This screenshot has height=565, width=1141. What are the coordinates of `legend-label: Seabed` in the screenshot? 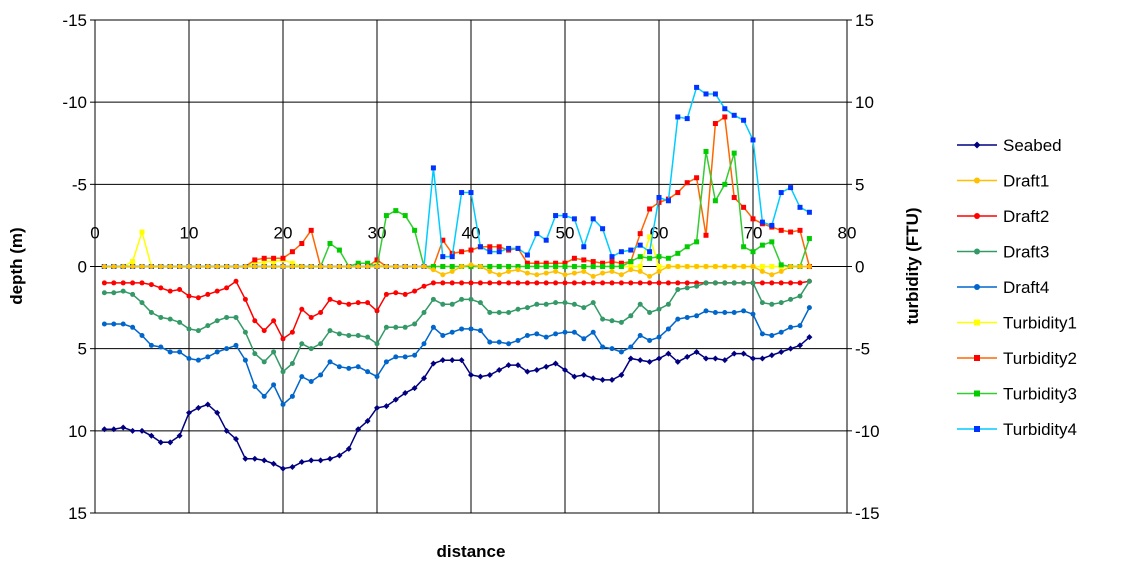 It's located at (1032, 145).